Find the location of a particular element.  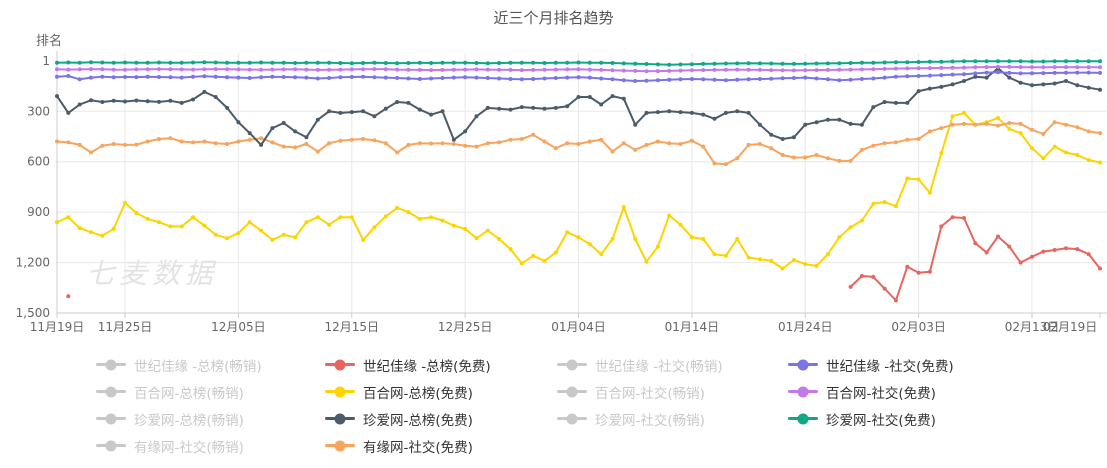

legend-item-zhenai-social-free: 珍爱网-社交(免费) is located at coordinates (871, 418).